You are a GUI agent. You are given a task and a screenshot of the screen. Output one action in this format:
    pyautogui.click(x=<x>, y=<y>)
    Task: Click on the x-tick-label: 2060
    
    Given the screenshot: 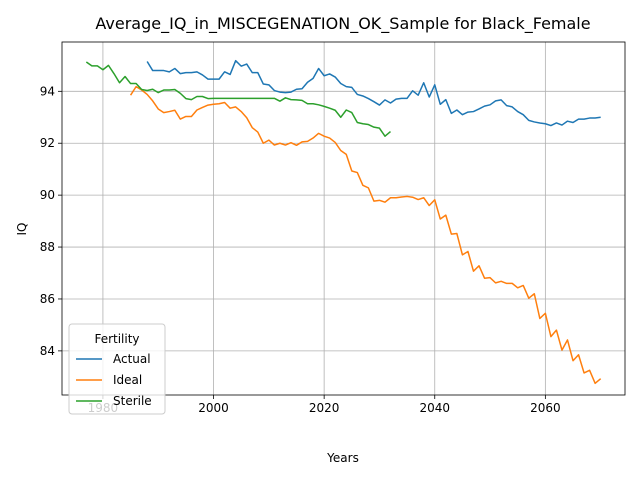 What is the action you would take?
    pyautogui.click(x=545, y=408)
    